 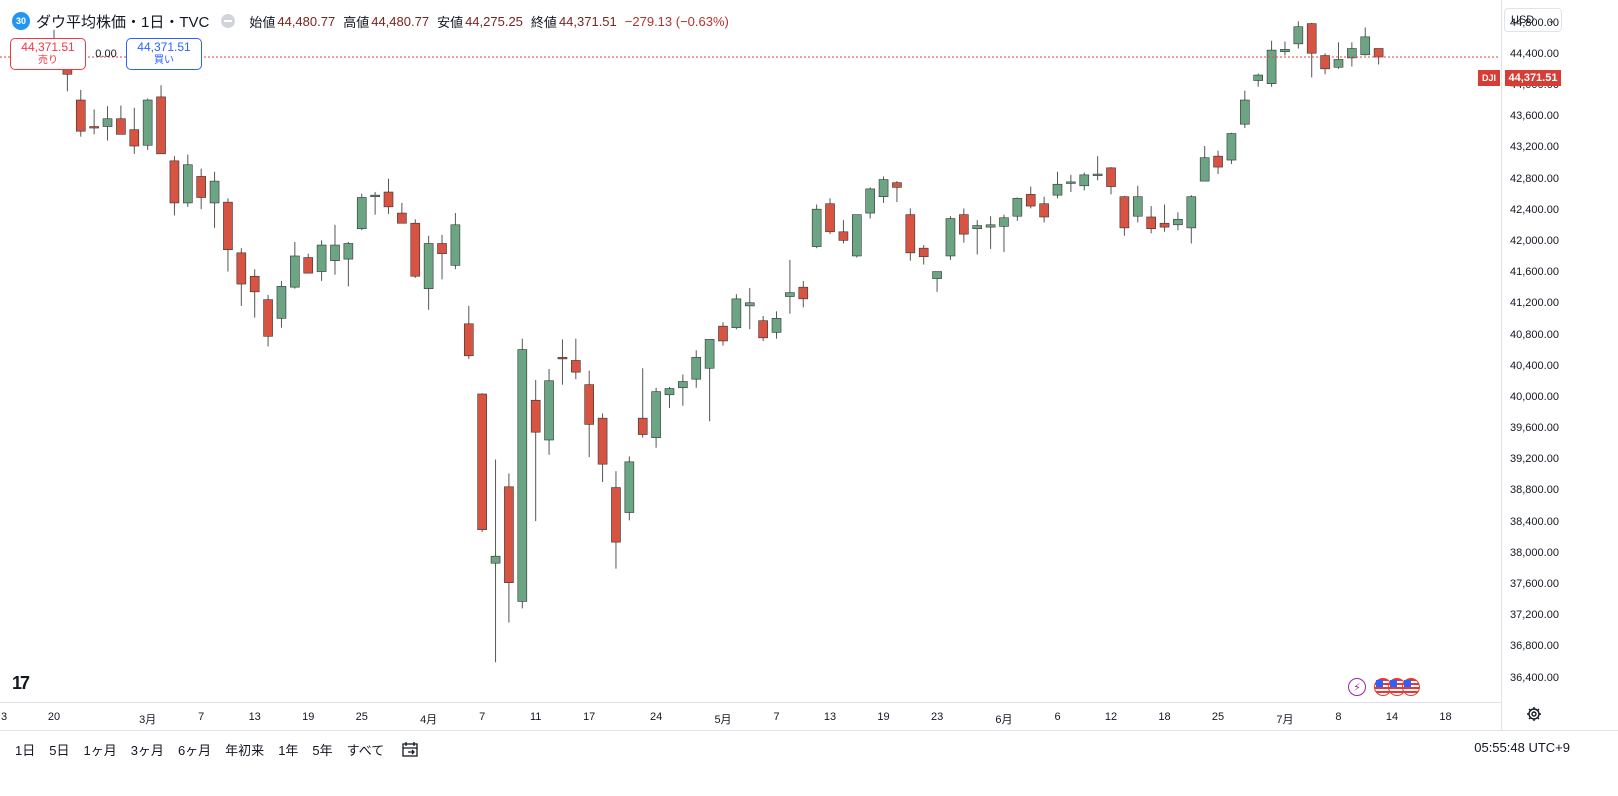 I want to click on range-1y: 1年, so click(x=288, y=750).